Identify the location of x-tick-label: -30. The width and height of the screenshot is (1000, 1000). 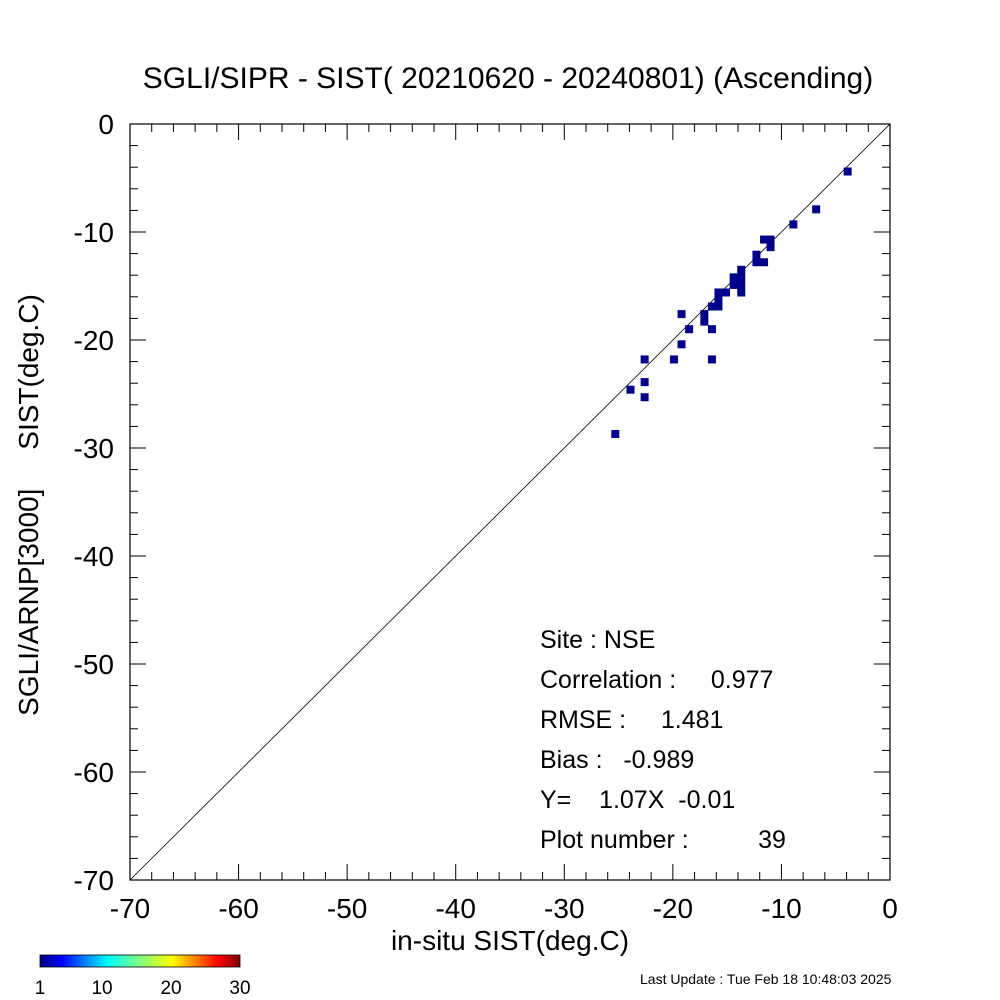
(564, 908).